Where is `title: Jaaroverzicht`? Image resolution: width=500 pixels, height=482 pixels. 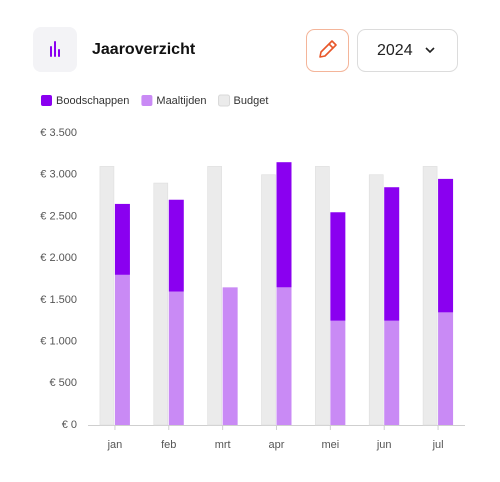 title: Jaaroverzicht is located at coordinates (144, 49).